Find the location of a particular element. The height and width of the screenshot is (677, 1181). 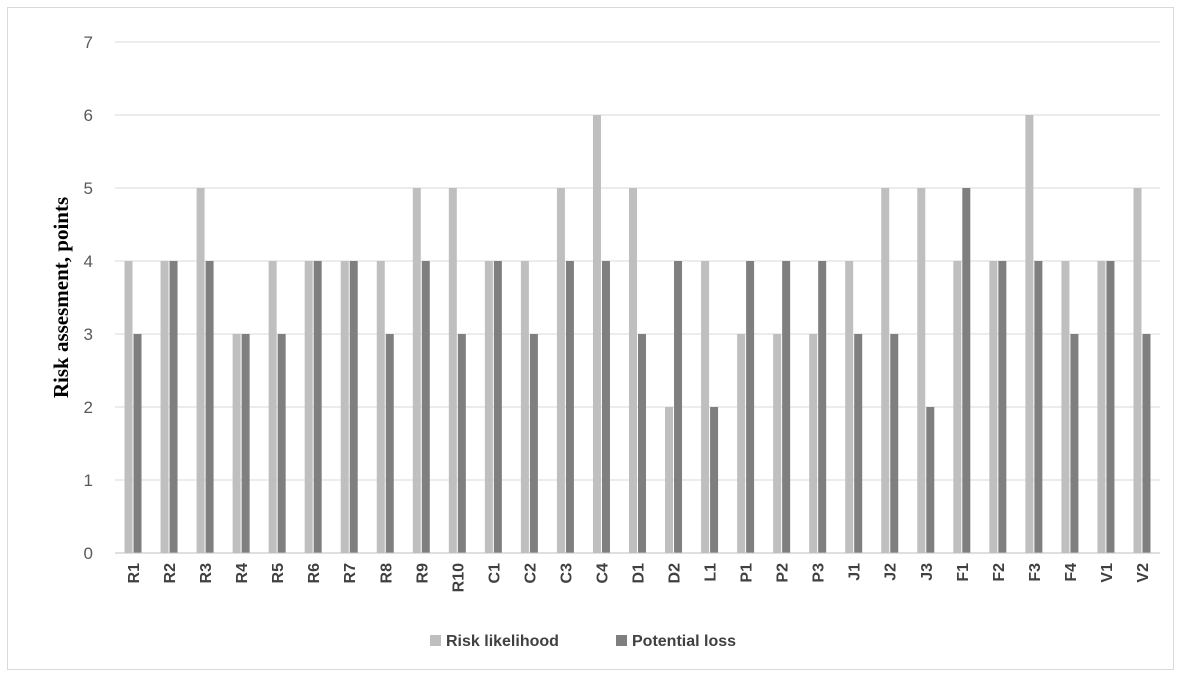

y-axis-title: Risk assesment, points is located at coordinates (61, 297).